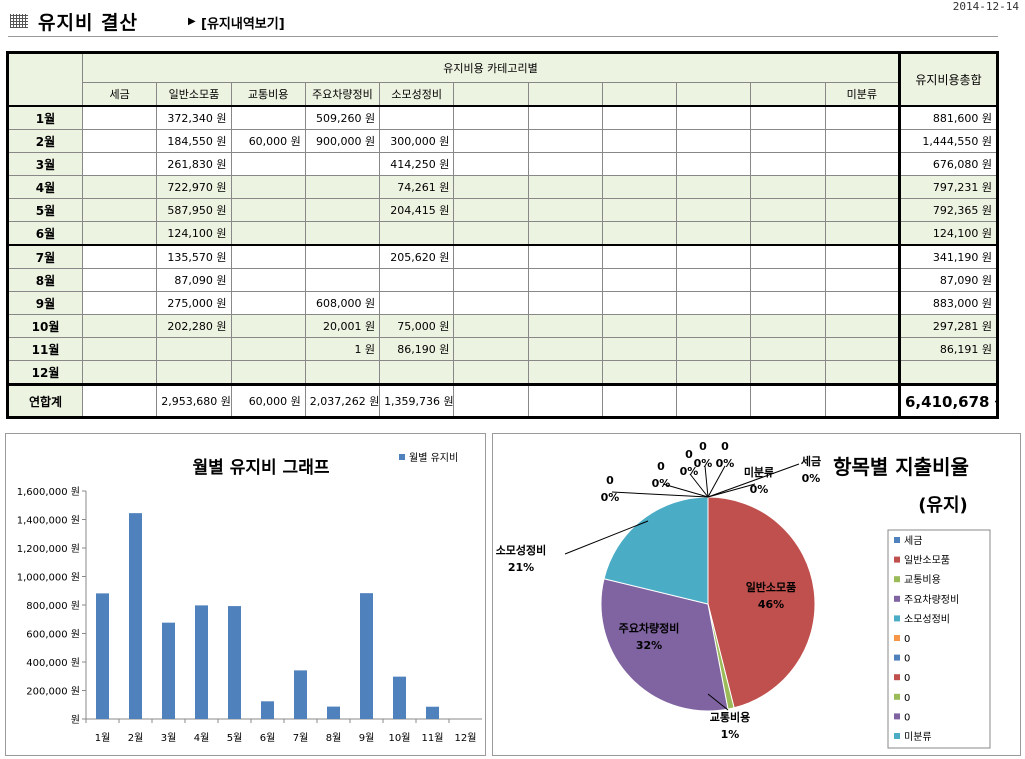 This screenshot has width=1025, height=759. What do you see at coordinates (88, 23) in the screenshot?
I see `page-title: 유지비 결산` at bounding box center [88, 23].